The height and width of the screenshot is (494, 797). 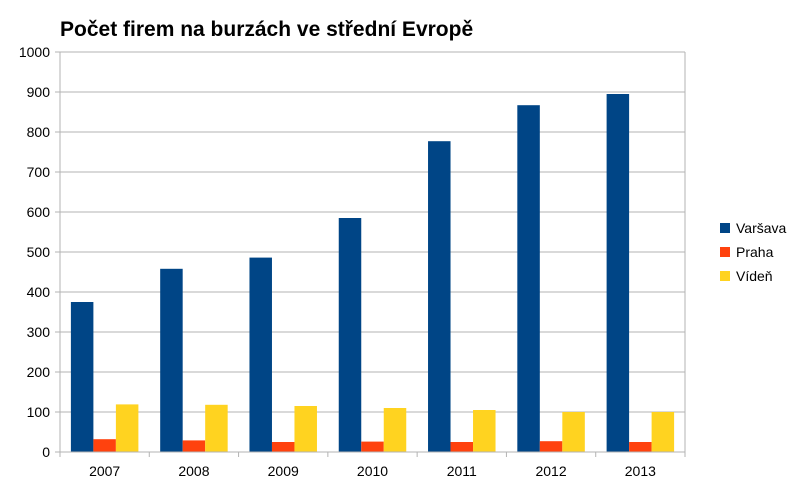 What do you see at coordinates (46, 452) in the screenshot?
I see `y-tick-label: 0` at bounding box center [46, 452].